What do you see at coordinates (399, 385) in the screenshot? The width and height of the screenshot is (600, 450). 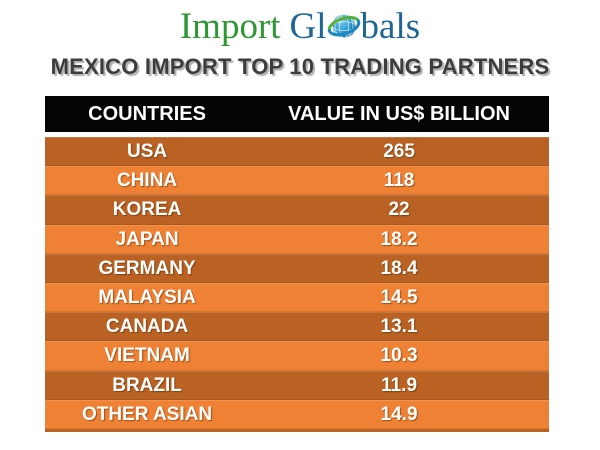 I see `value-cell: 11.9` at bounding box center [399, 385].